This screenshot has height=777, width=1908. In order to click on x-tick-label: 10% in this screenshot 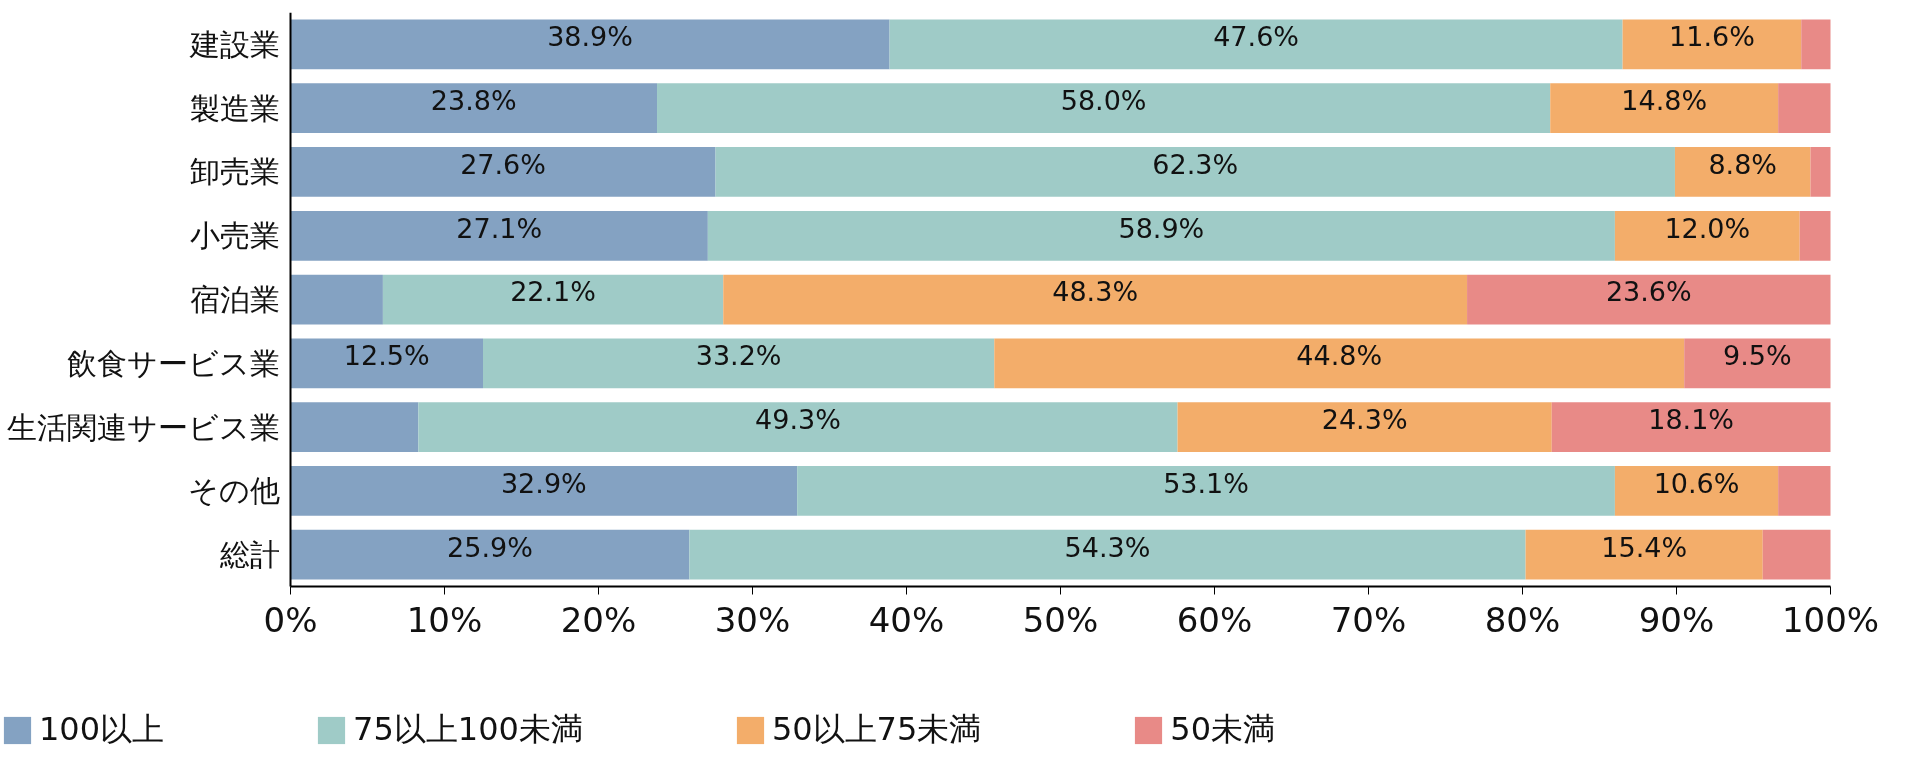, I will do `click(444, 619)`.